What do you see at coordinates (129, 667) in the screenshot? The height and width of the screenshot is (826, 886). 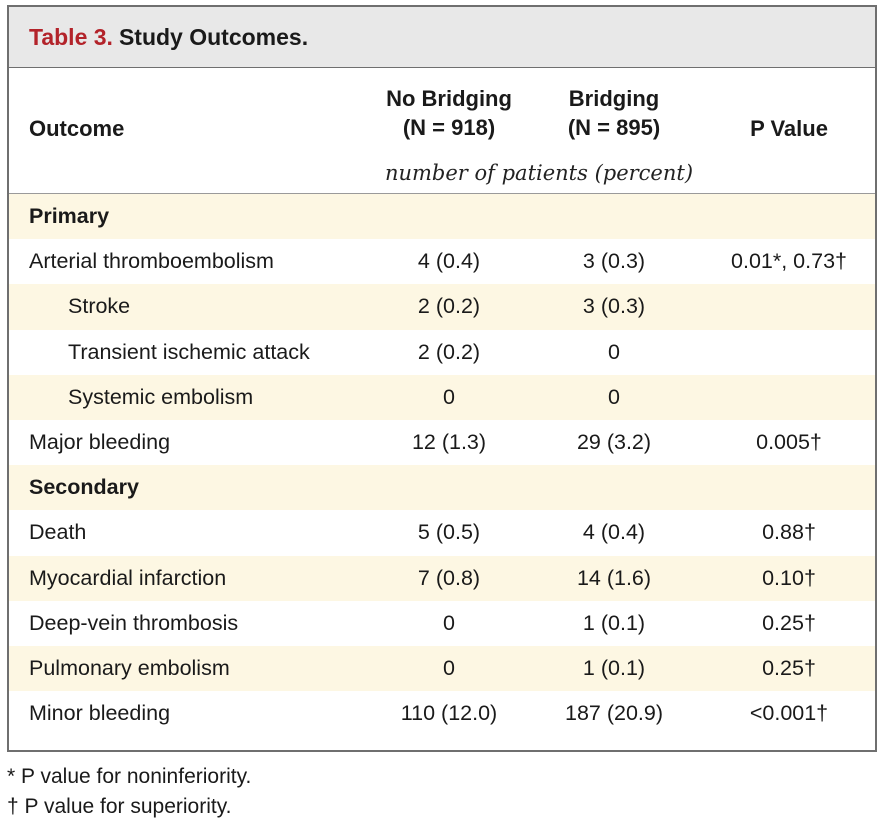 I see `row-label: Pulmonary embolism` at bounding box center [129, 667].